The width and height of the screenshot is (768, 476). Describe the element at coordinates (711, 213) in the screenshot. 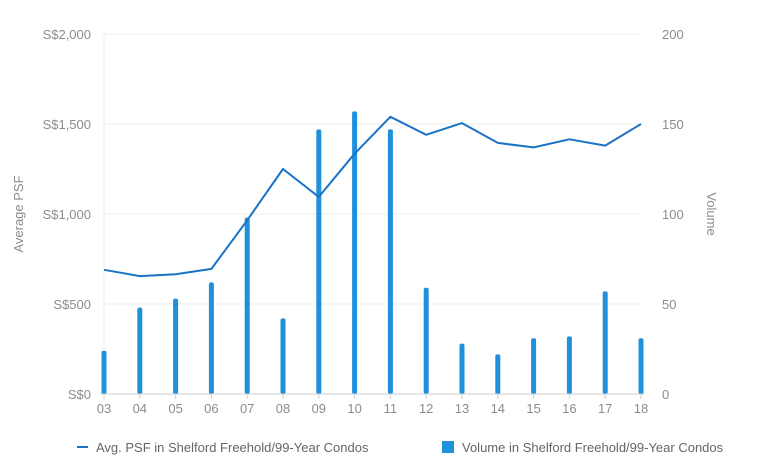

I see `y2-axis-title: Volume` at that location.